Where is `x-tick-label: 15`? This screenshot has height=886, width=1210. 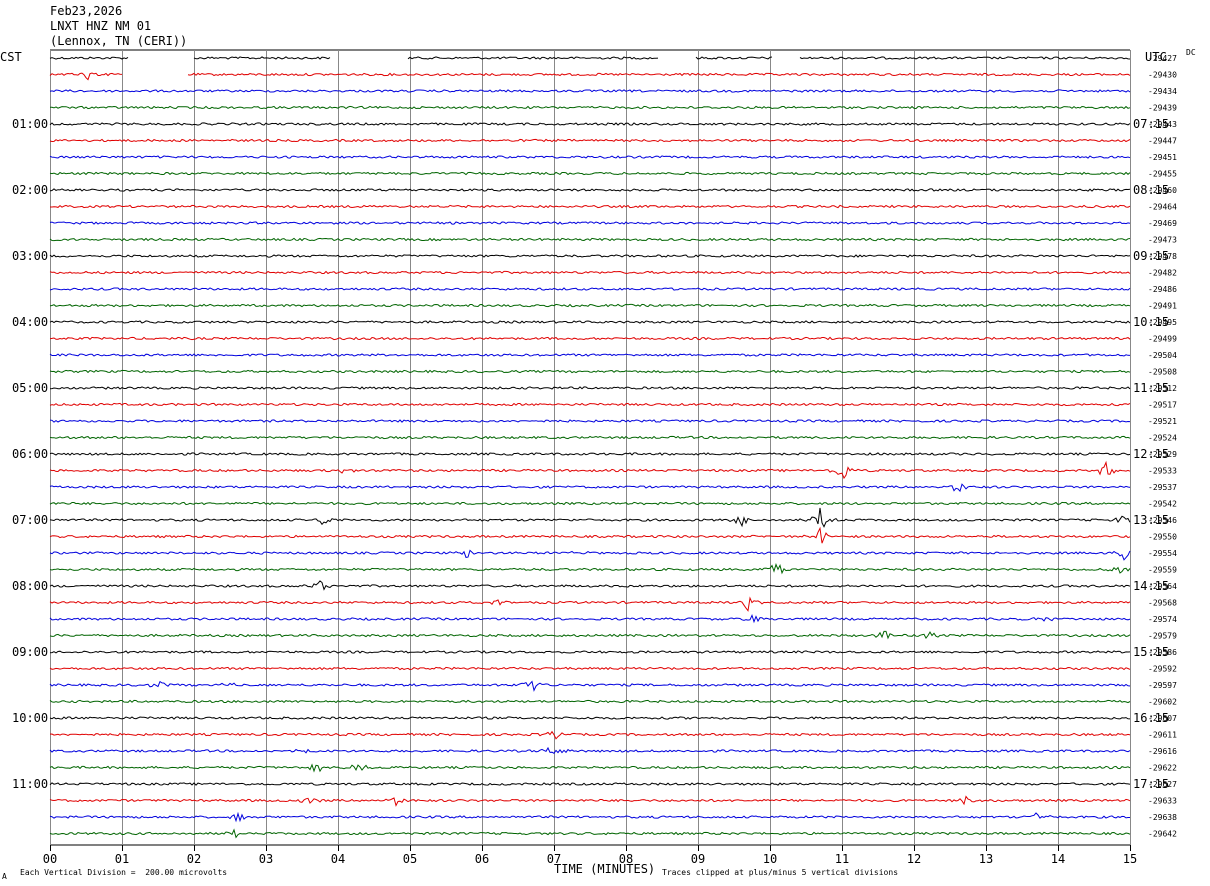 x-tick-label: 15 is located at coordinates (1130, 859).